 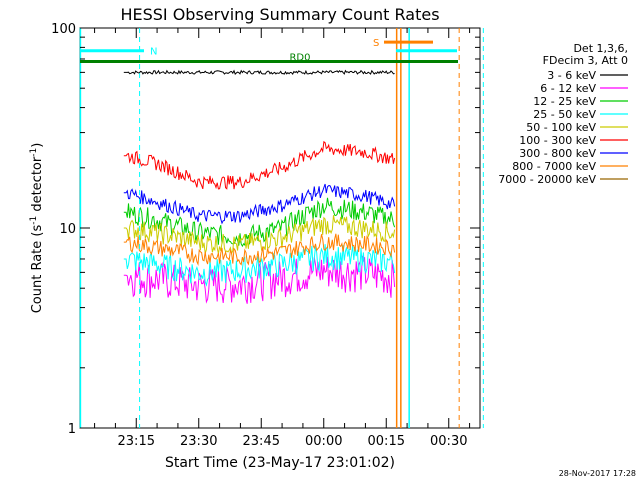 I want to click on x-tick-label: 23:15, so click(x=136, y=441).